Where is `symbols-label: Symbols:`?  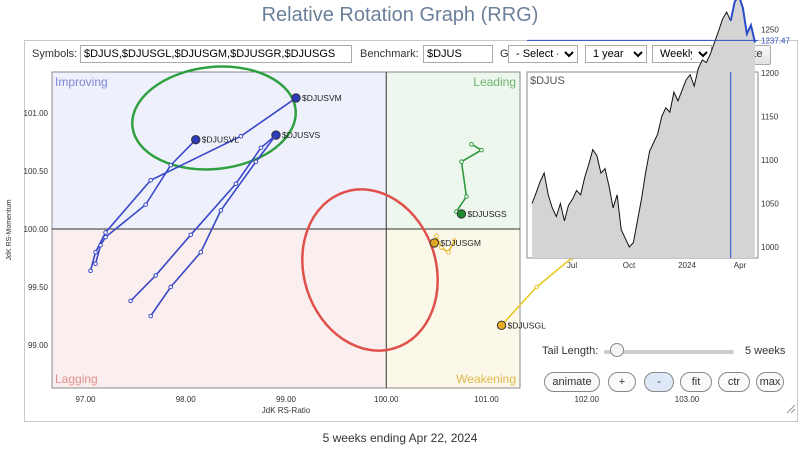
symbols-label: Symbols: is located at coordinates (55, 54).